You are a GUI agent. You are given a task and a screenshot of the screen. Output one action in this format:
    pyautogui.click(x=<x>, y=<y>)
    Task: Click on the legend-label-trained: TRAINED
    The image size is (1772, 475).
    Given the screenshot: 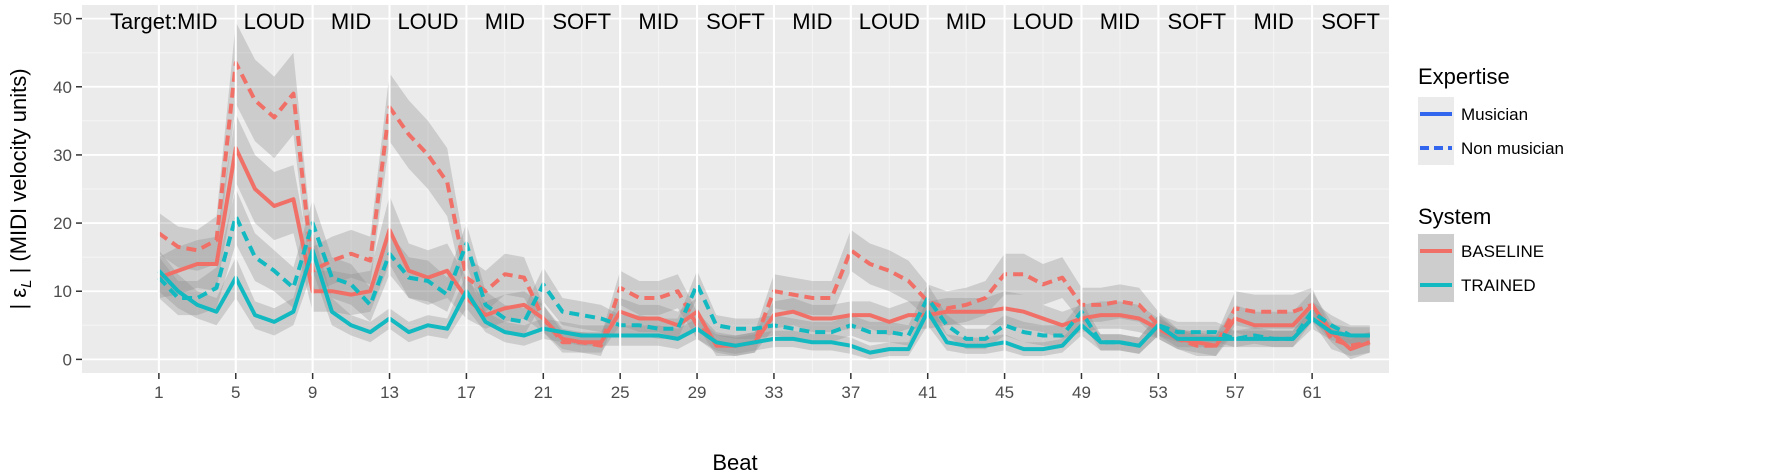 What is the action you would take?
    pyautogui.click(x=1498, y=285)
    